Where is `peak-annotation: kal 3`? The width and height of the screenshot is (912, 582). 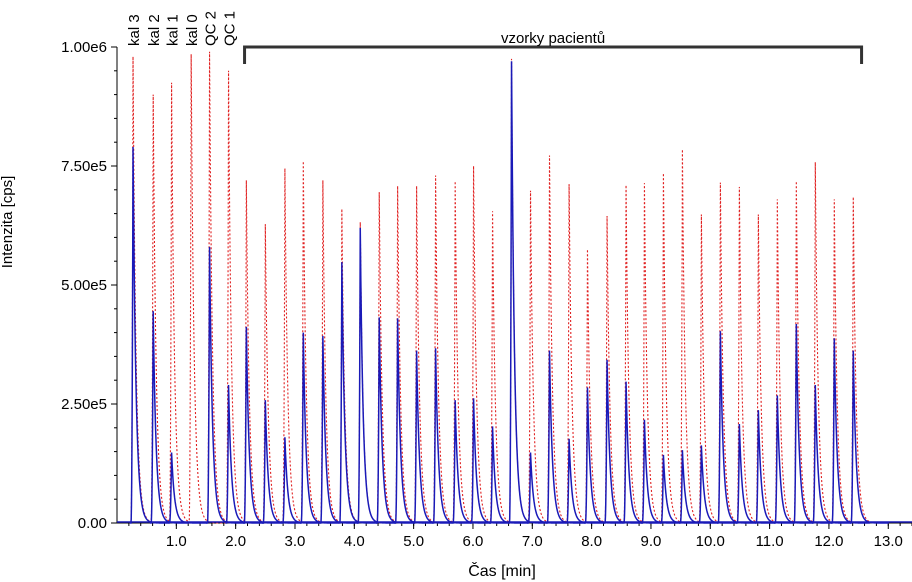 peak-annotation: kal 3 is located at coordinates (134, 30).